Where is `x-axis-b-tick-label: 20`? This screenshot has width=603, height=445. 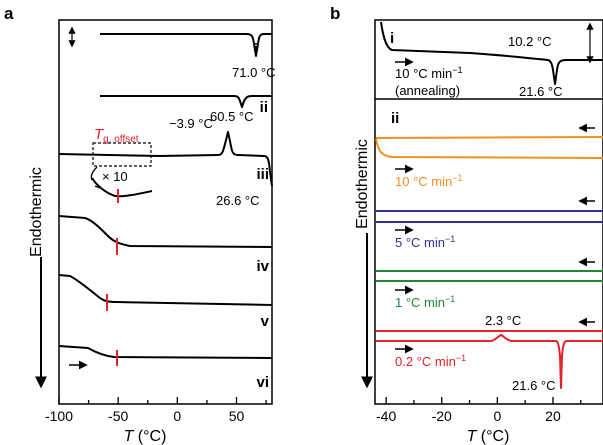 x-axis-b-tick-label: 20 is located at coordinates (553, 416).